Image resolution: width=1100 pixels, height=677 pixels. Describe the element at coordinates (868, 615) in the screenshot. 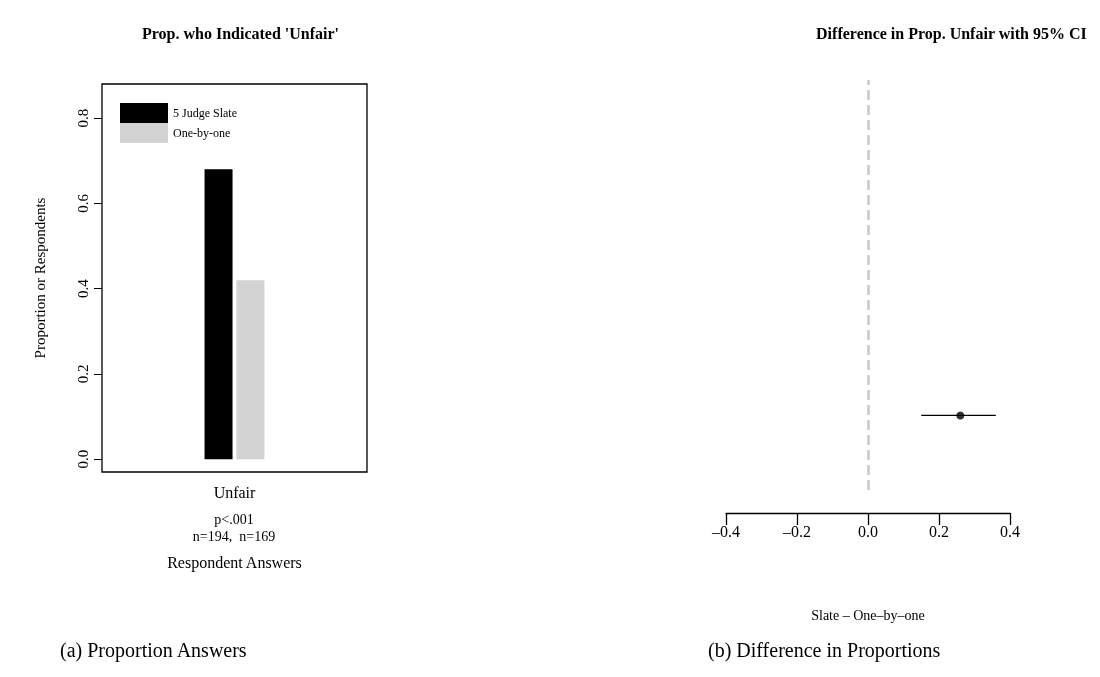

I see `x-axis-title: Slate – One–by–one` at that location.